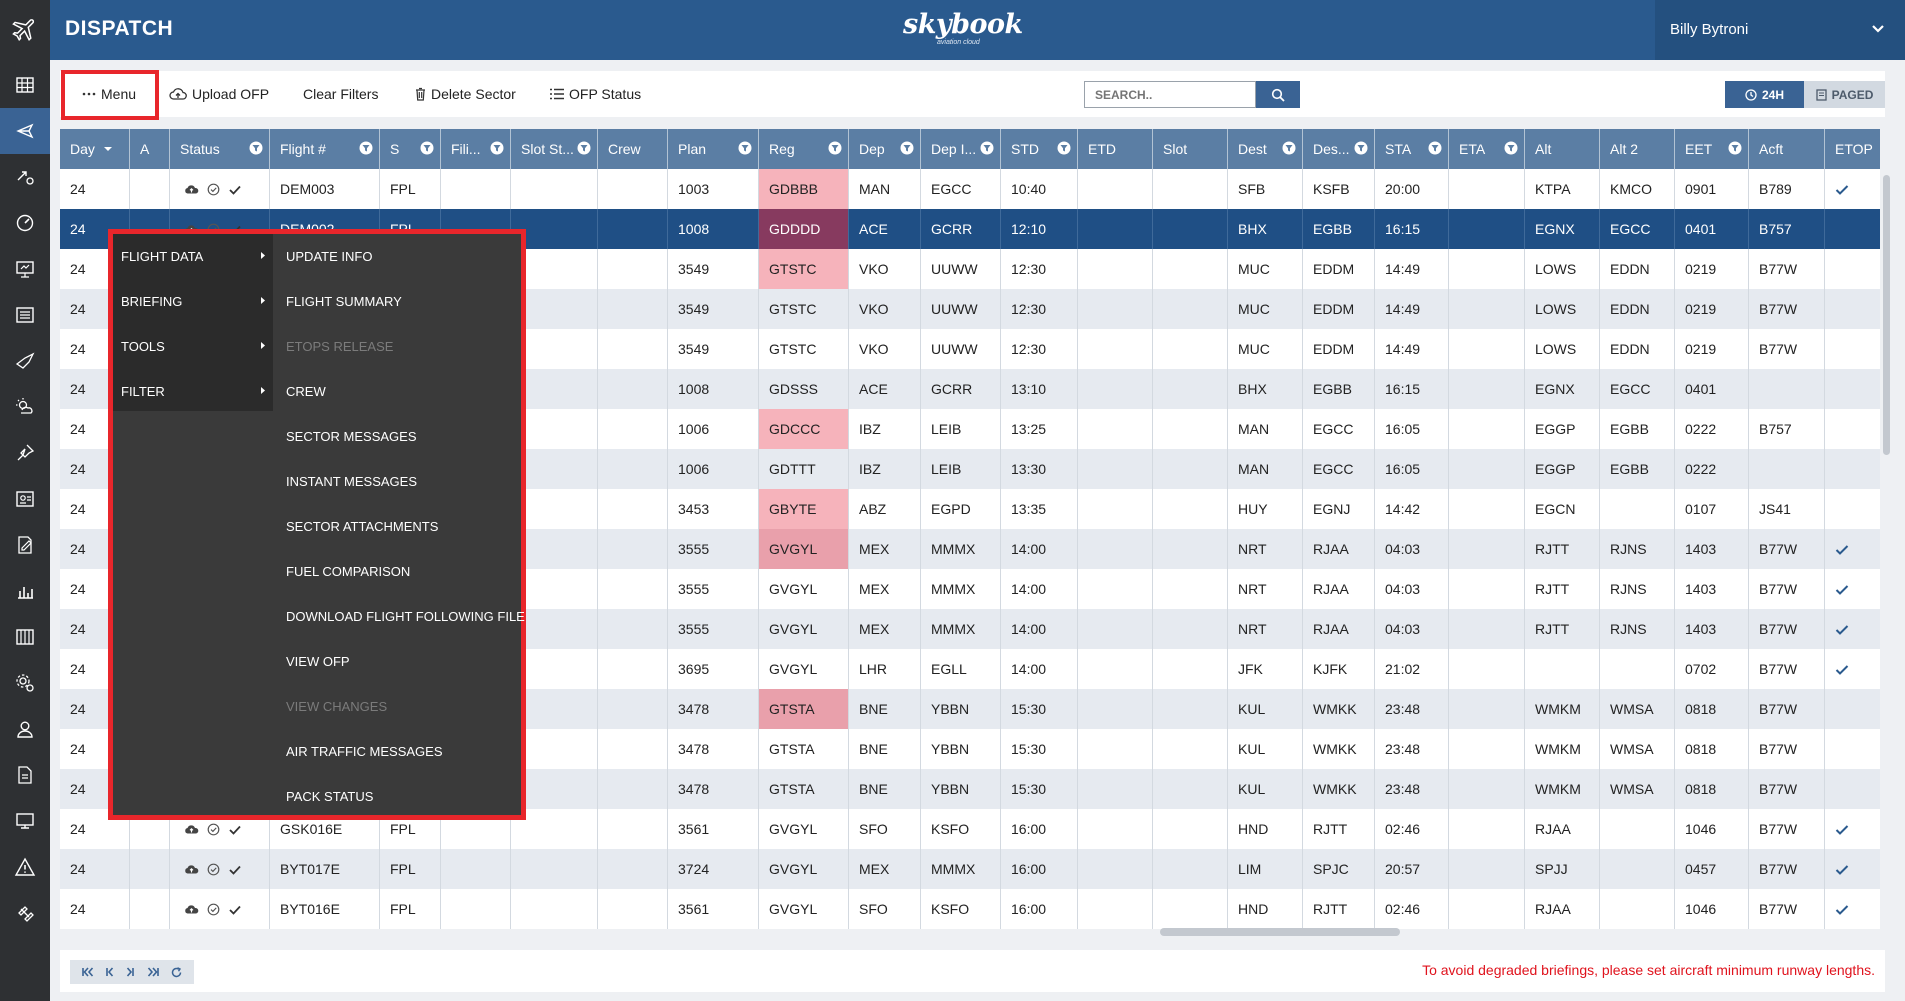 The height and width of the screenshot is (1001, 1905). Describe the element at coordinates (1886, 315) in the screenshot. I see `vertical-scrollbar` at that location.